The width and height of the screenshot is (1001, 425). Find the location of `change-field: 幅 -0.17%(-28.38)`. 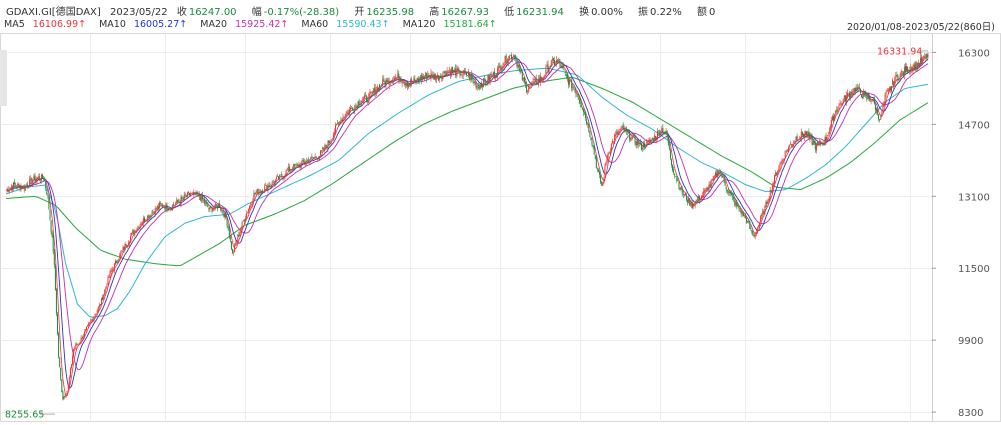

change-field: 幅 -0.17%(-28.38) is located at coordinates (295, 12).